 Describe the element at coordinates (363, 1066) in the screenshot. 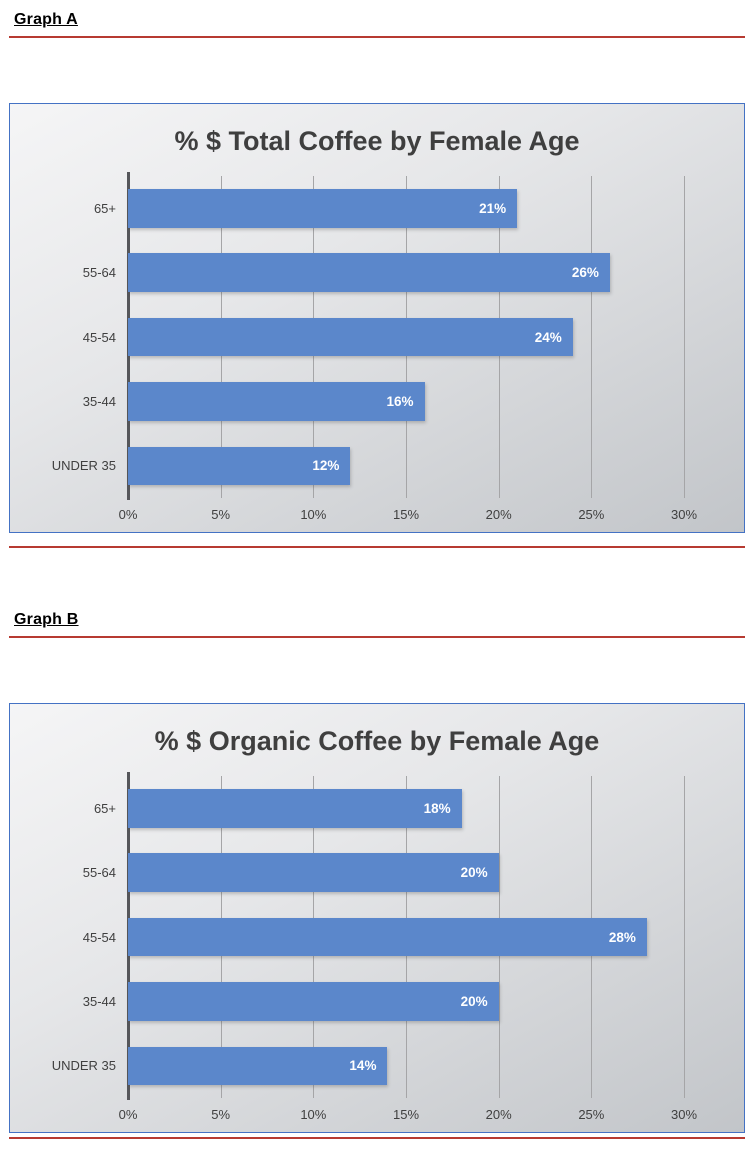

I see `bar-value-label: 14%` at that location.